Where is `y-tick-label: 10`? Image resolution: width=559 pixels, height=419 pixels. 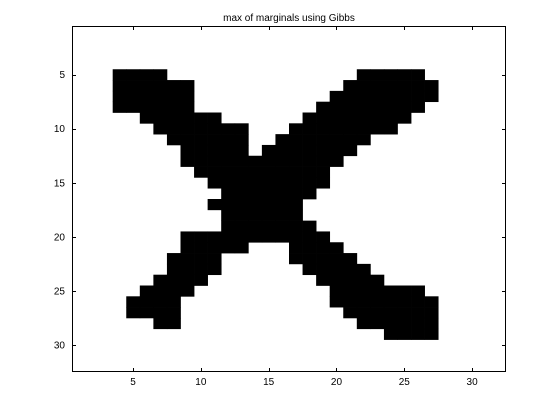
y-tick-label: 10 is located at coordinates (60, 129).